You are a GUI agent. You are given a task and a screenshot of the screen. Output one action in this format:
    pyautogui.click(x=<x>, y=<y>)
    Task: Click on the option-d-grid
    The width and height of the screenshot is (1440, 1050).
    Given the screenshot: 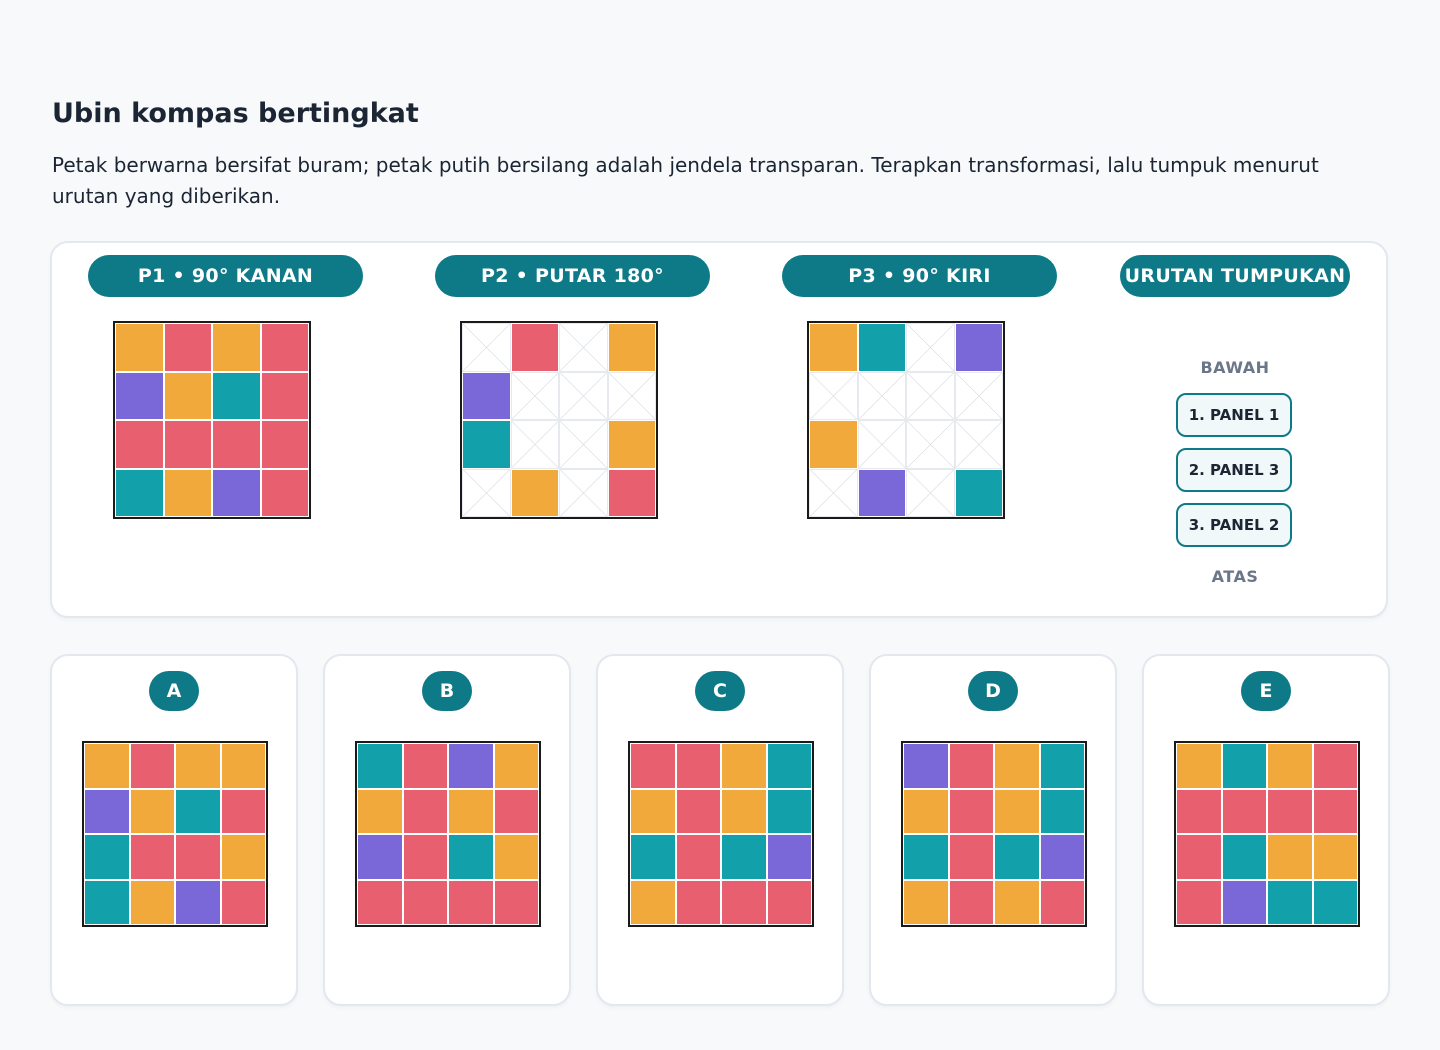 What is the action you would take?
    pyautogui.click(x=994, y=834)
    